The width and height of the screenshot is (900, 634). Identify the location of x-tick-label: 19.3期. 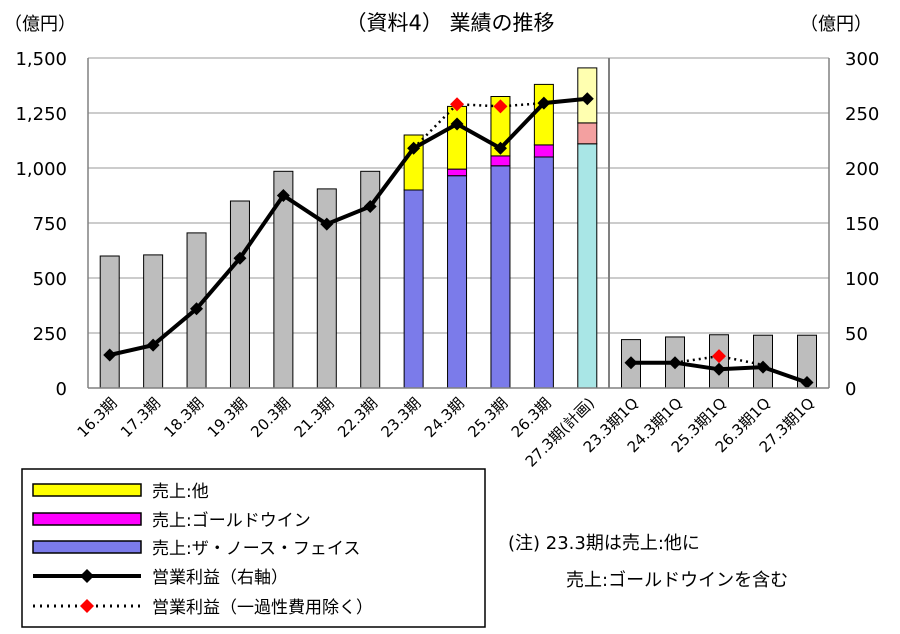
(227, 417).